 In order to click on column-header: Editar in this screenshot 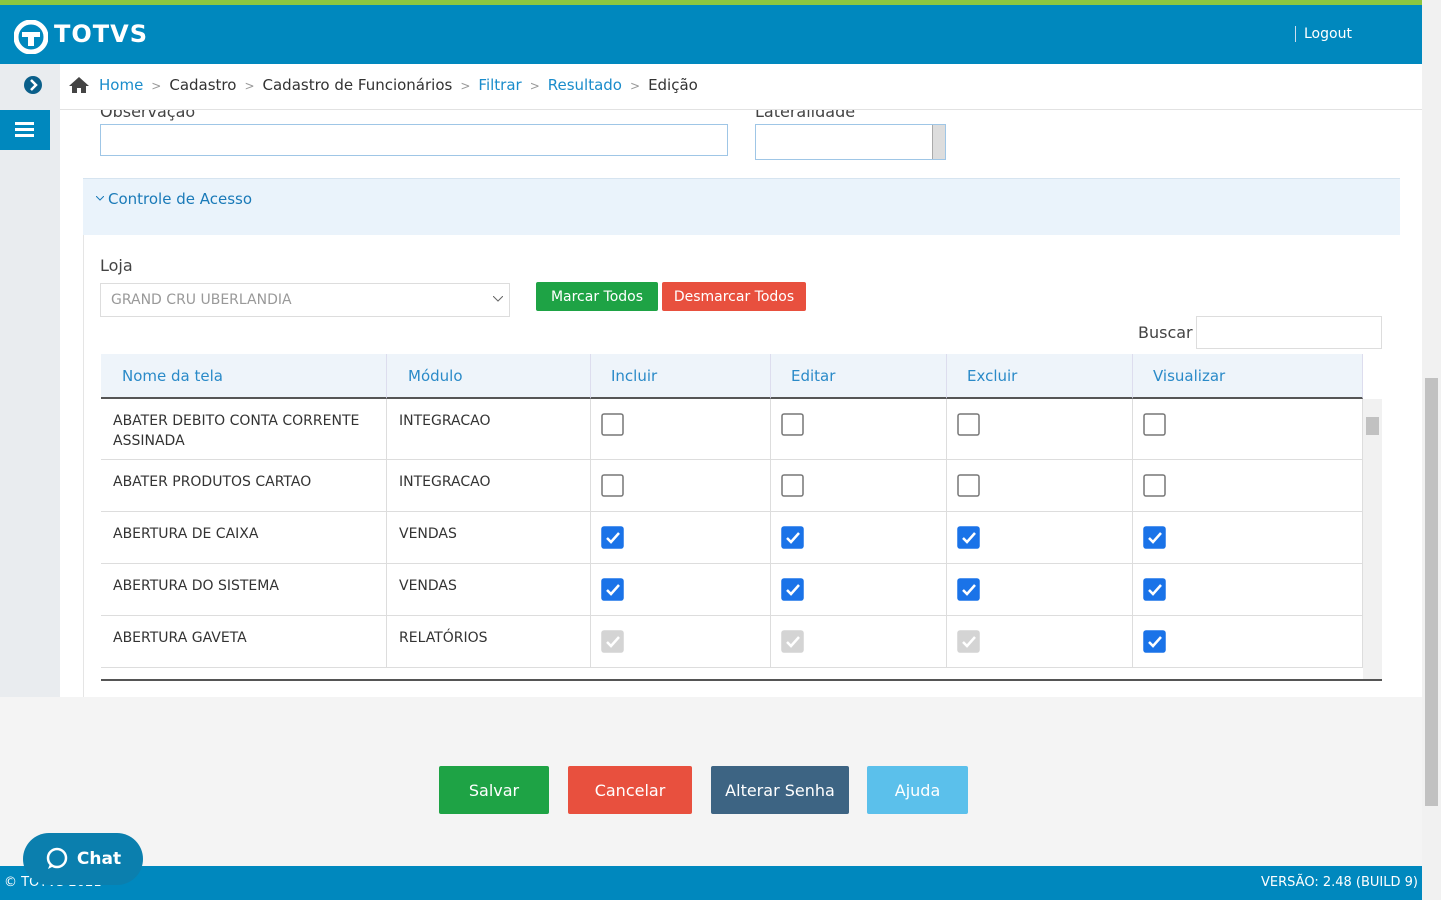, I will do `click(859, 376)`.